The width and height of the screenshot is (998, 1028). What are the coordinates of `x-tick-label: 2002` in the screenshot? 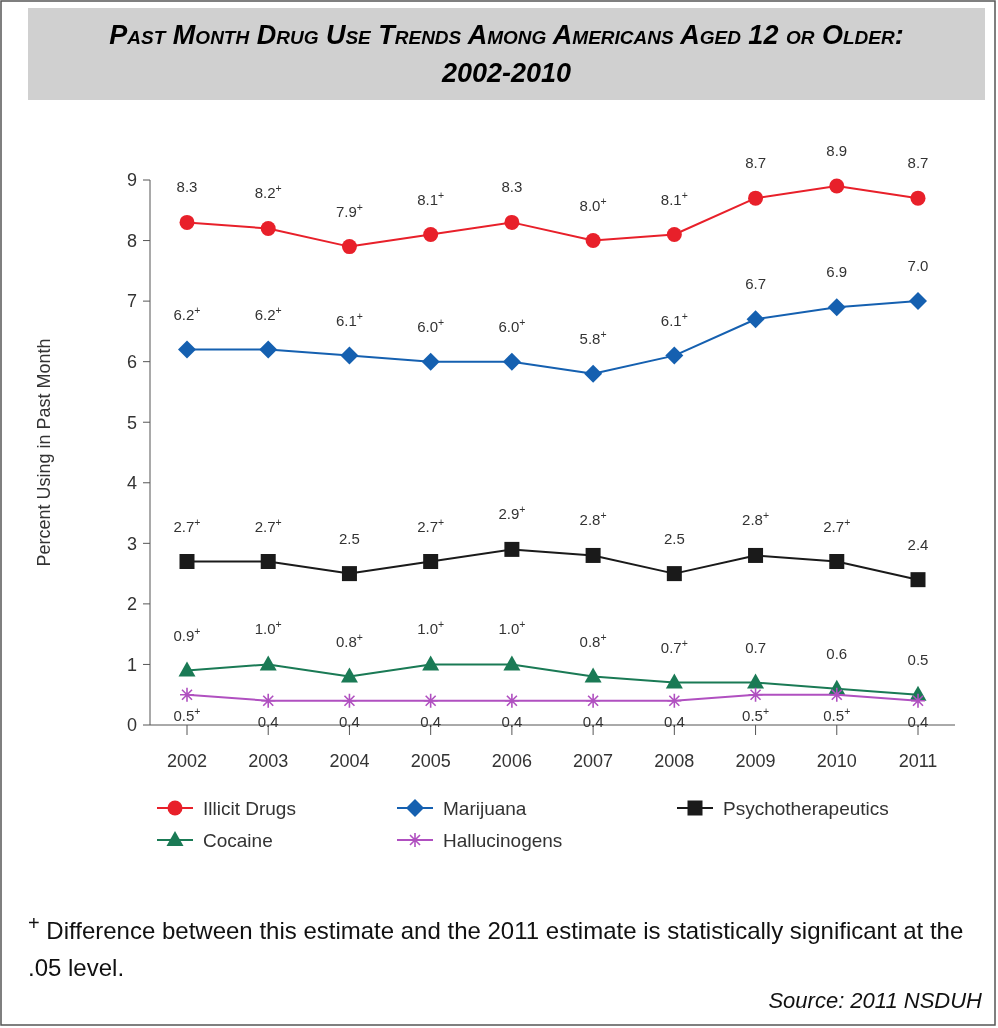 It's located at (187, 761).